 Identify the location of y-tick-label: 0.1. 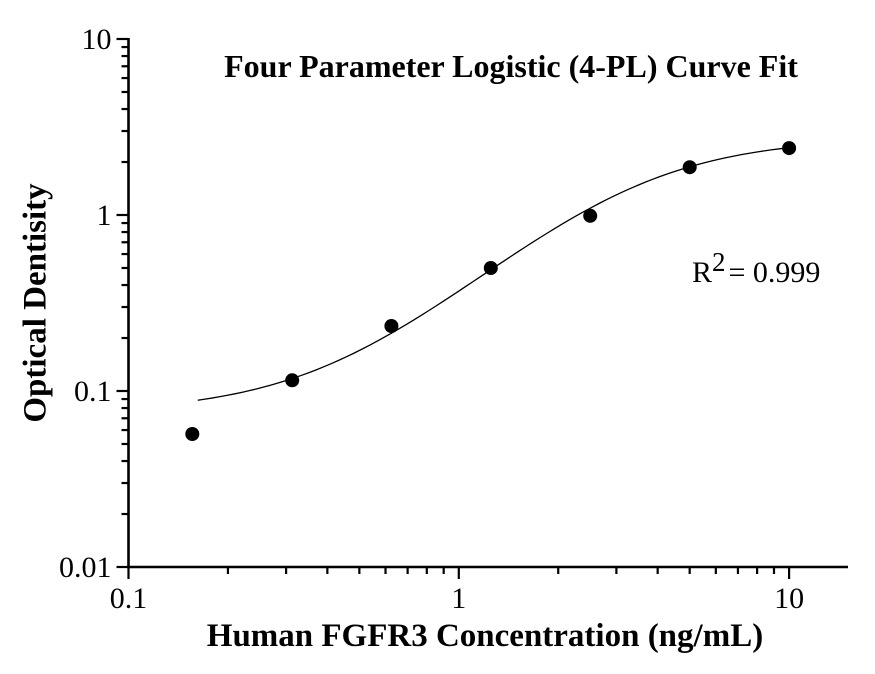
(93, 391).